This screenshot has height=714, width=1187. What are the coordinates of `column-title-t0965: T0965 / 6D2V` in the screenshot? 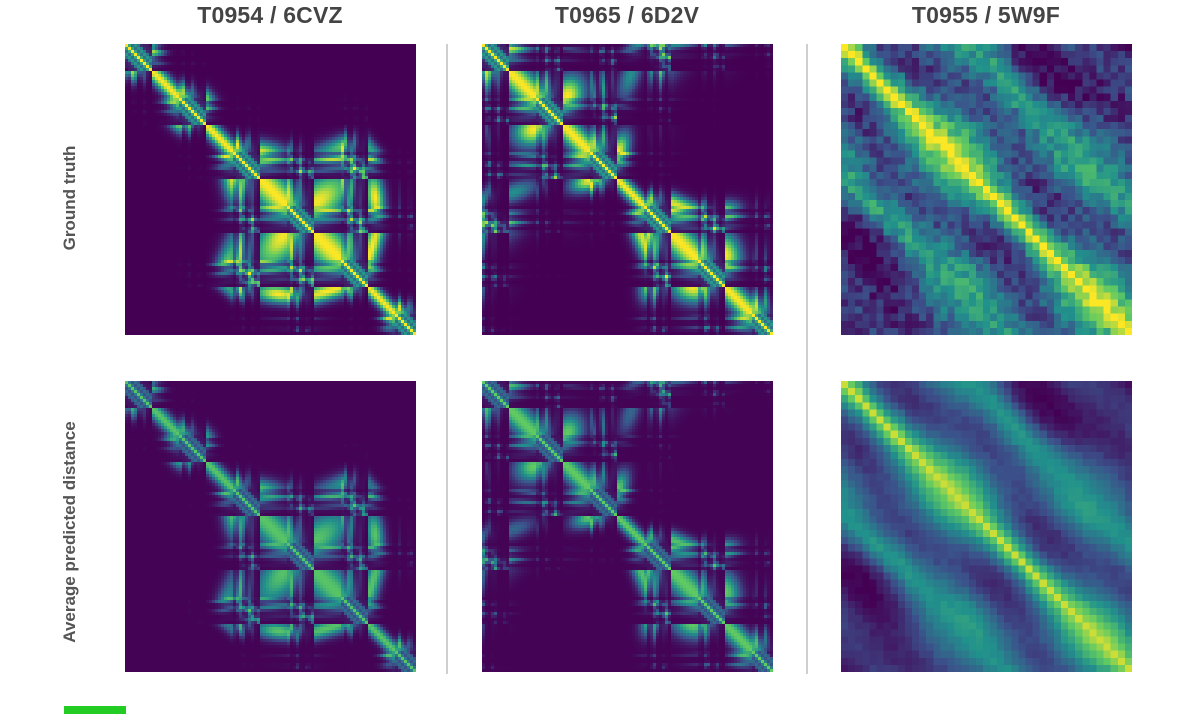 It's located at (627, 15).